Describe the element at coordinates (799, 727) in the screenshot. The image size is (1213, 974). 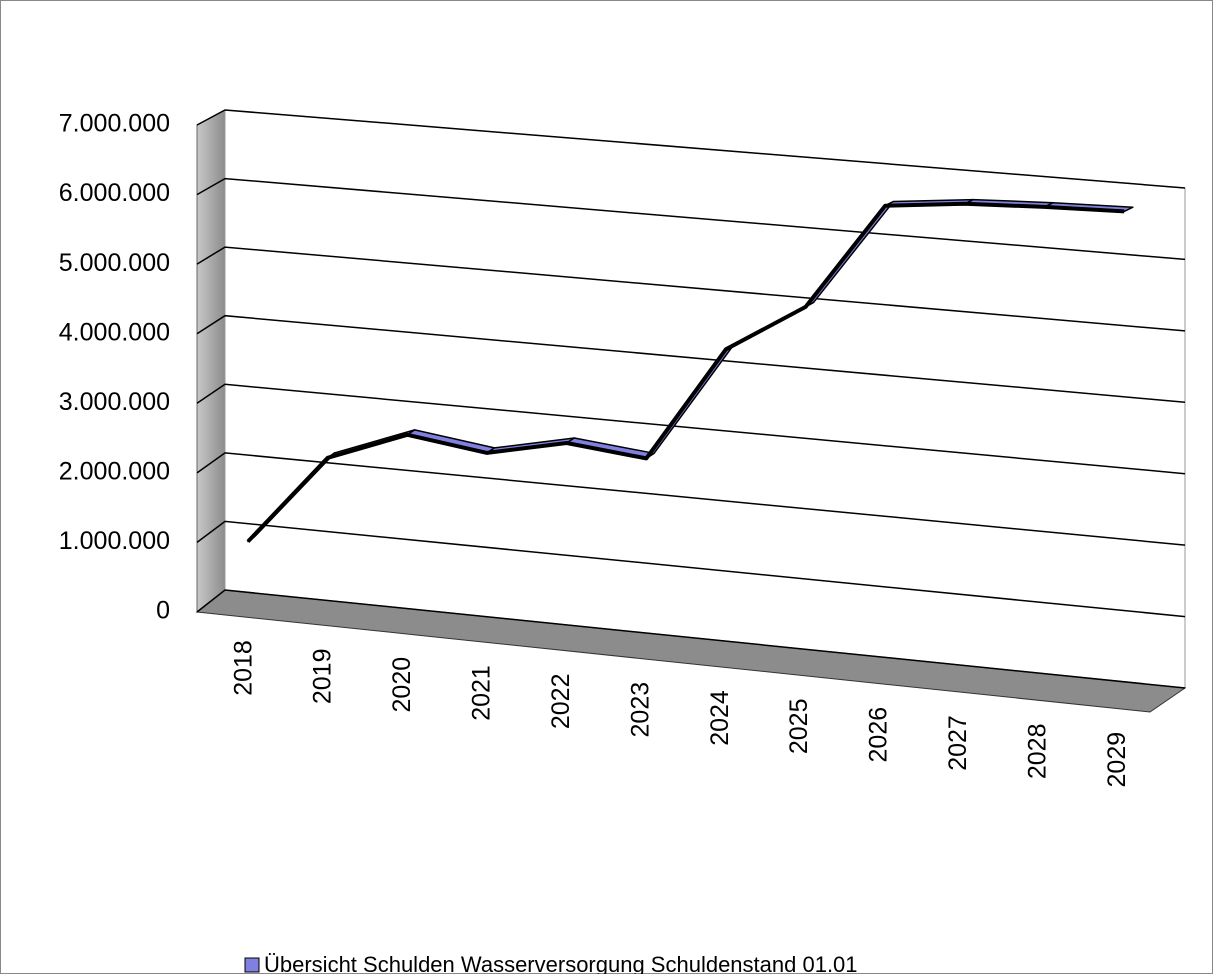
I see `x-tick-label: 2025` at that location.